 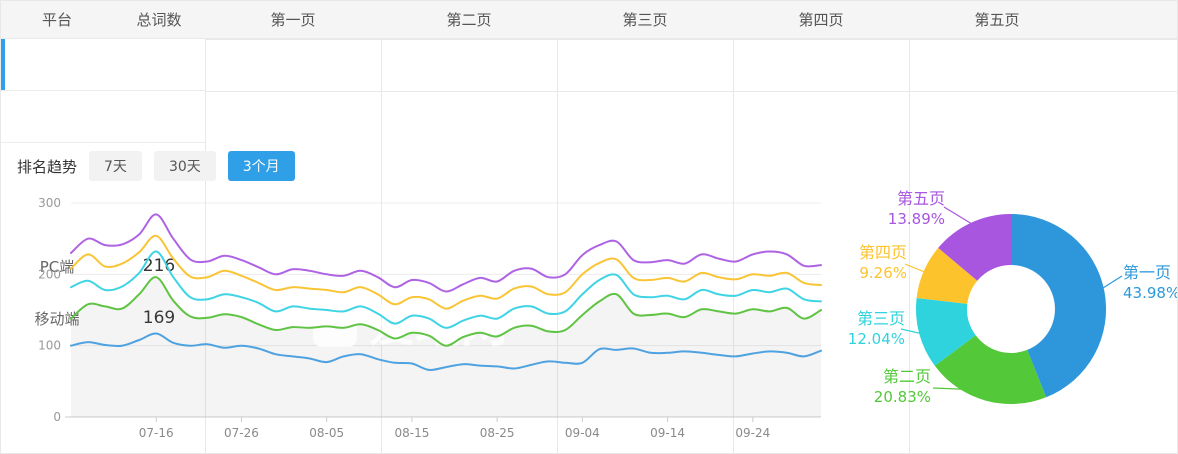 I want to click on pie-slice-第一页, so click(x=1059, y=305).